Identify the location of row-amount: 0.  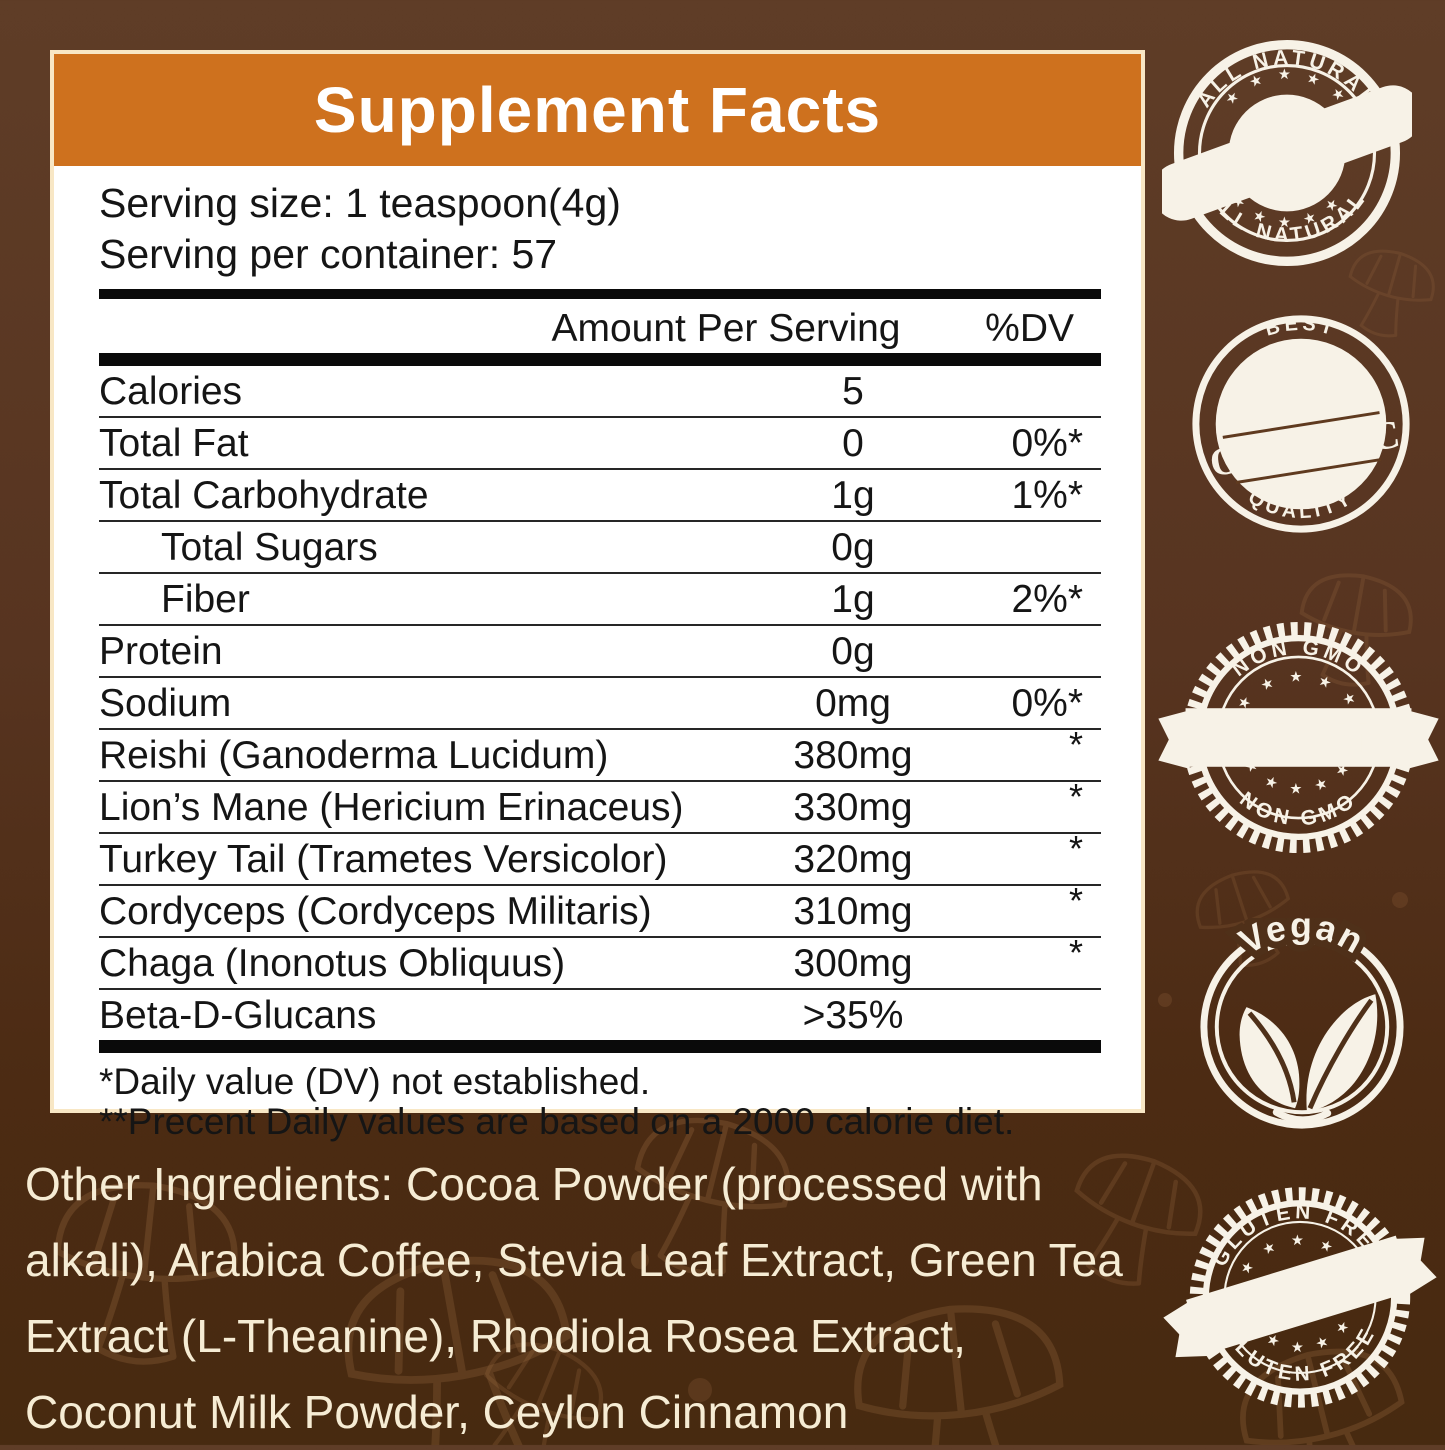
(853, 443).